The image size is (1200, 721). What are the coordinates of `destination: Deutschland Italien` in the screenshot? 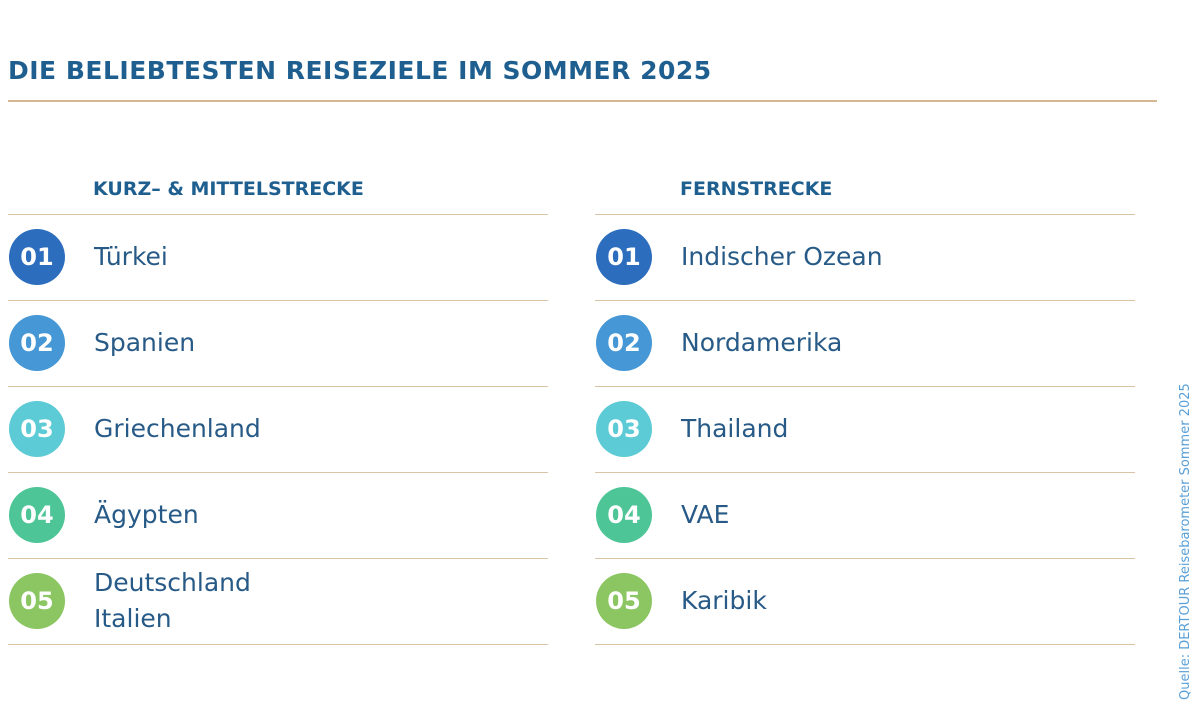 It's located at (314, 601).